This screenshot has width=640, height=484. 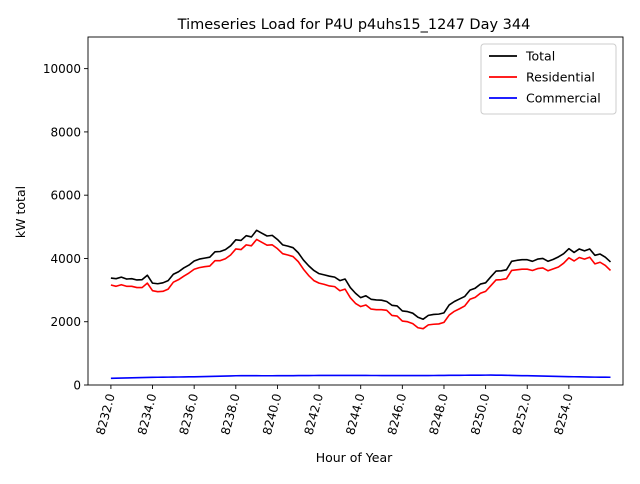 What do you see at coordinates (62, 69) in the screenshot?
I see `y-tick-label: 10000` at bounding box center [62, 69].